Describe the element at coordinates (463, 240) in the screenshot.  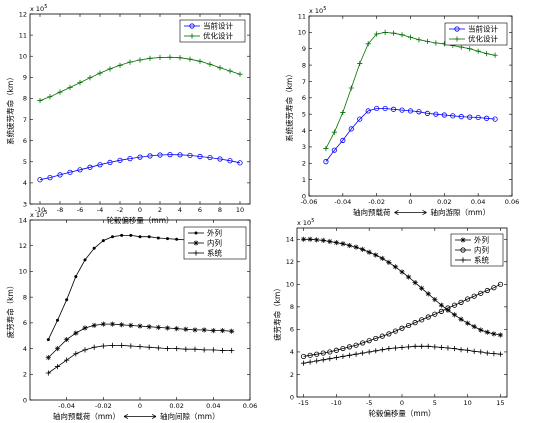
I see `legend-marker` at that location.